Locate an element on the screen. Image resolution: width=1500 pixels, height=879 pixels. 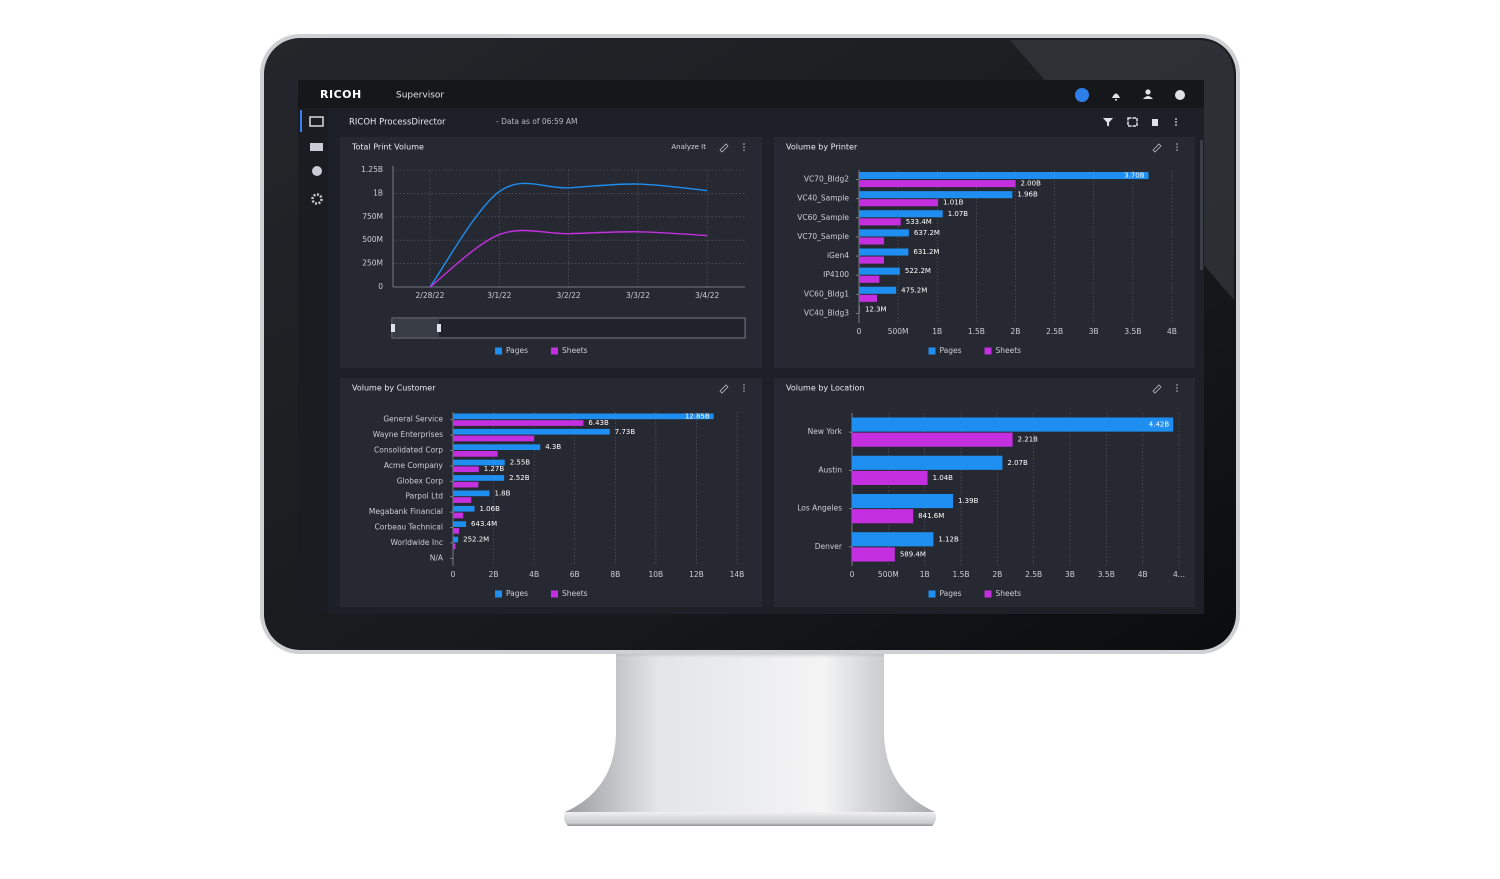
nav-settings-icon is located at coordinates (317, 199).